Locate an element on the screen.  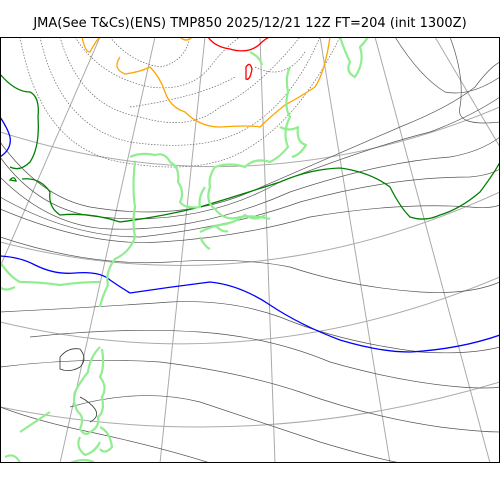
coastline-kamchatka is located at coordinates (249, 143).